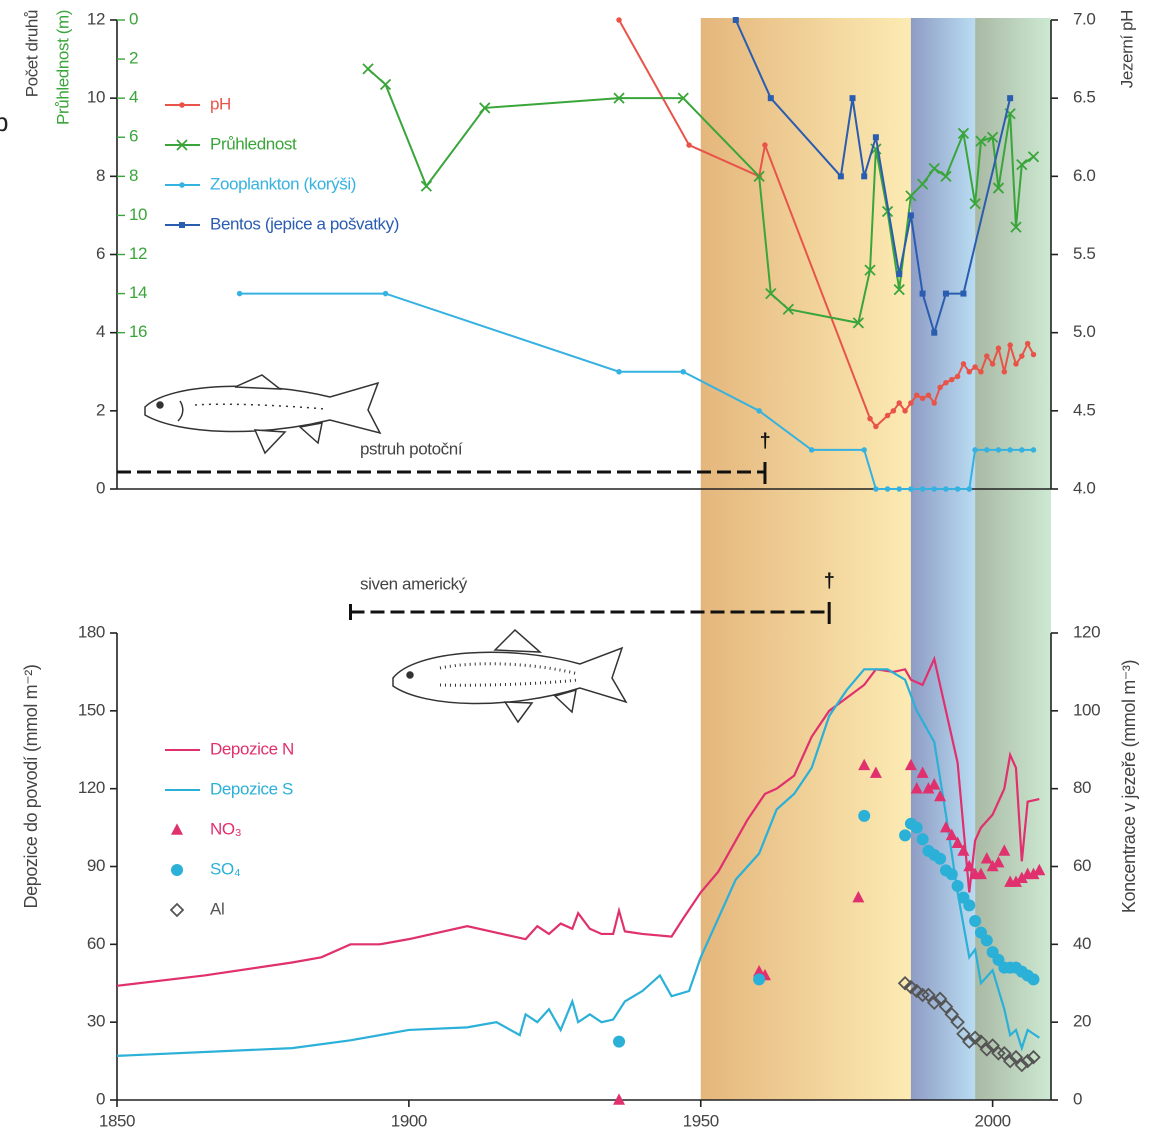 Image resolution: width=1149 pixels, height=1138 pixels. I want to click on y2-tick-label: 60, so click(1082, 865).